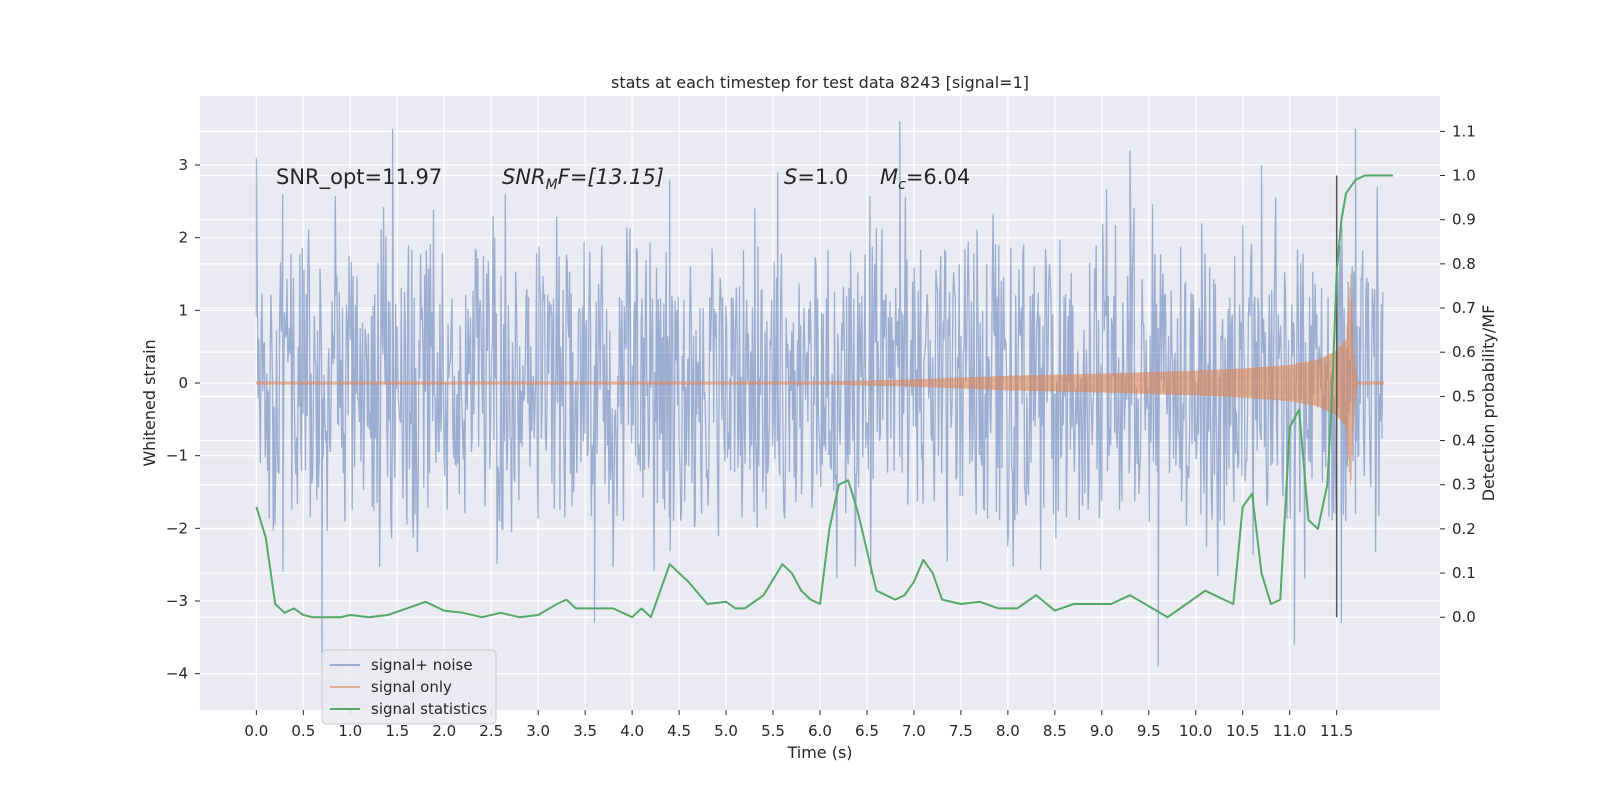 This screenshot has height=800, width=1600. I want to click on x-tick-label: 1.5, so click(397, 731).